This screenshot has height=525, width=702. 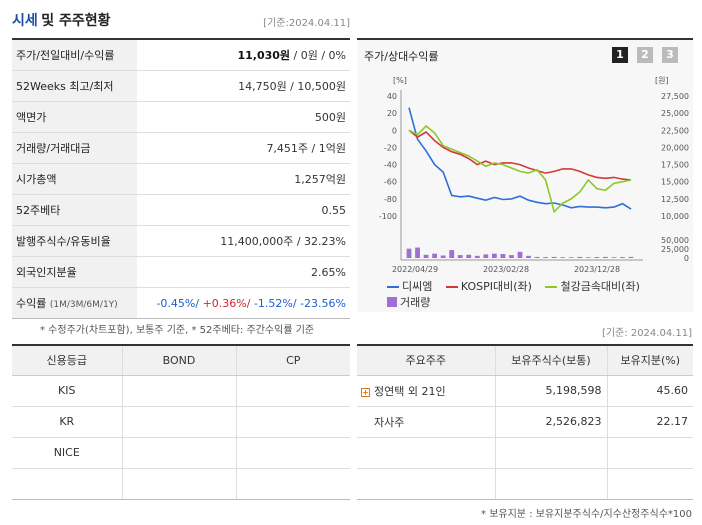 I want to click on row-label: 52Weeks 최고/최저, so click(x=74, y=86).